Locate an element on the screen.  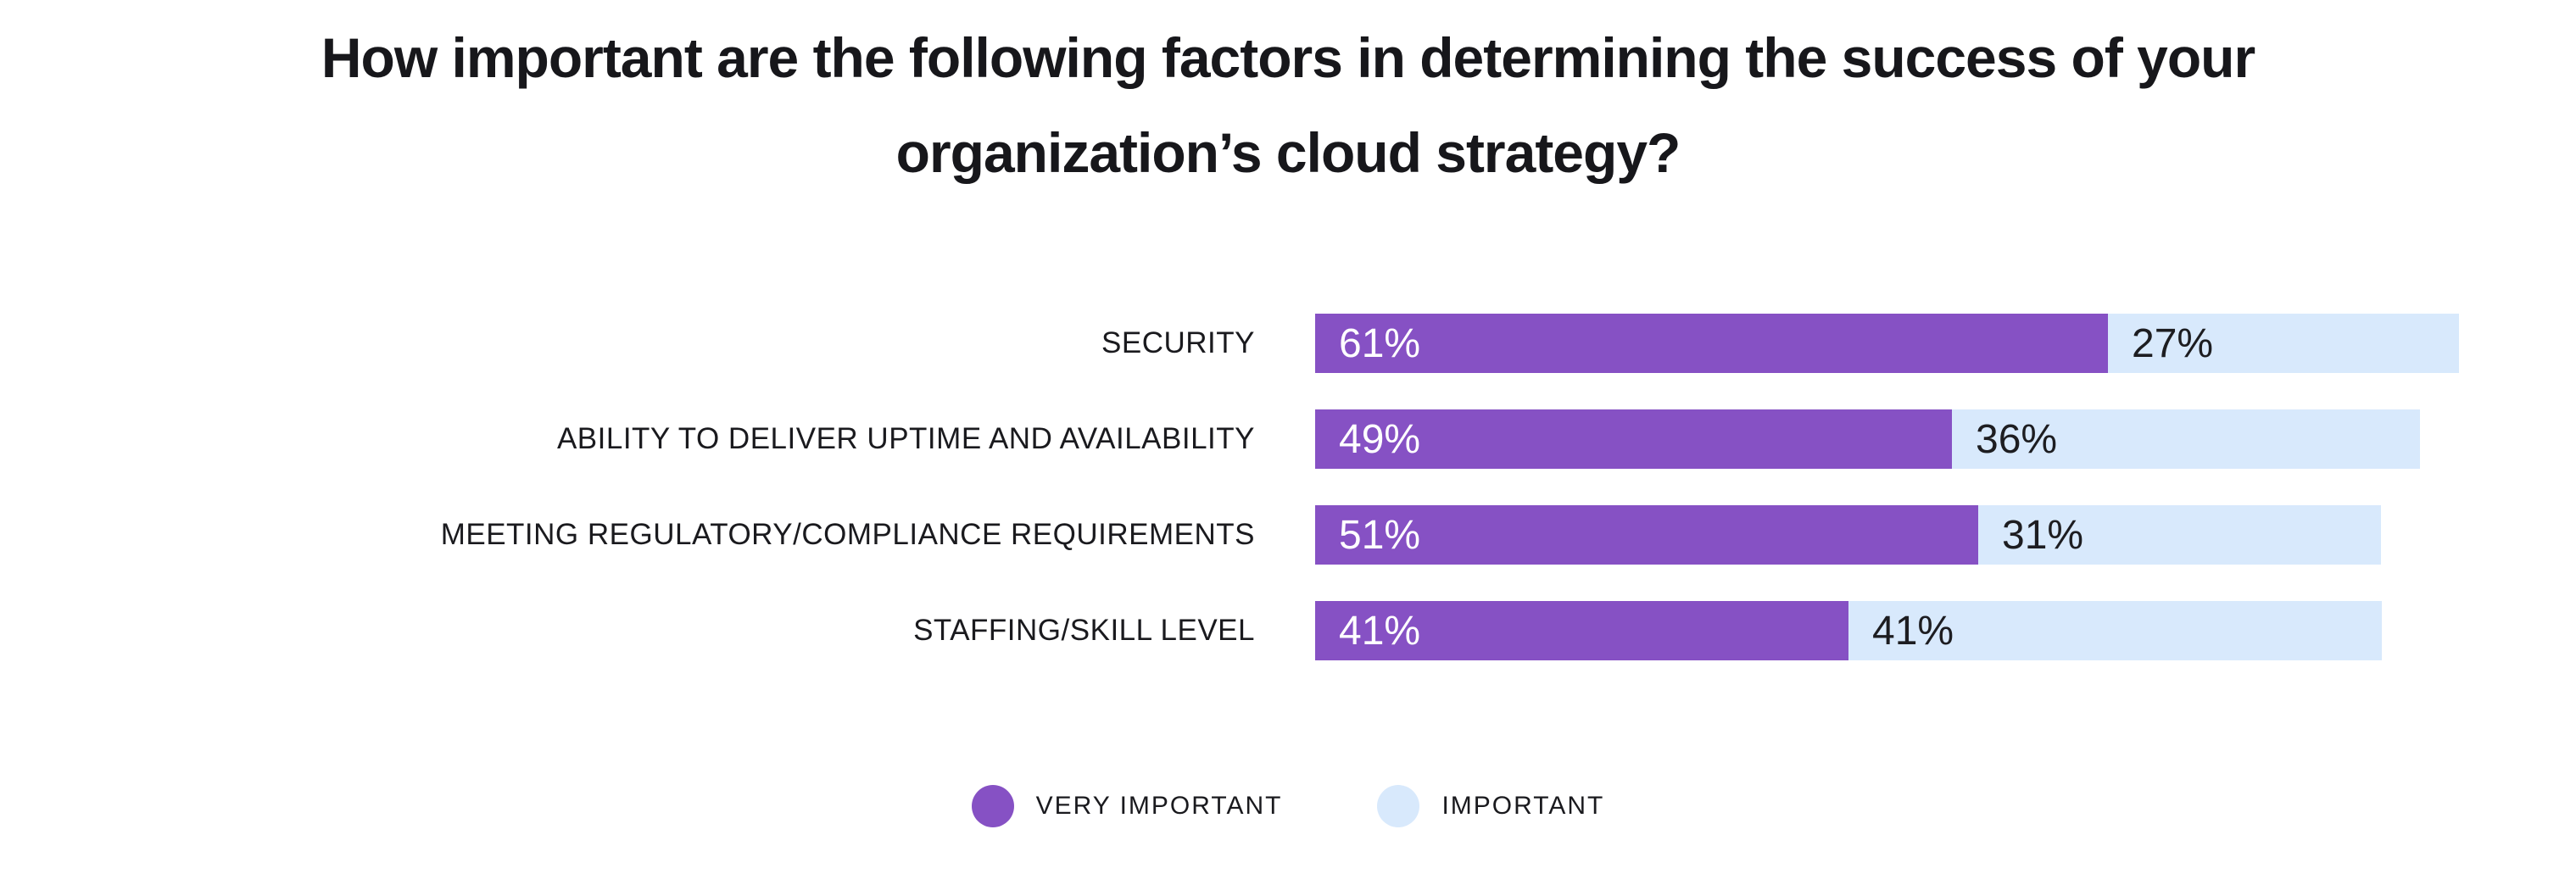
bar-segment-very-important: 51% is located at coordinates (1646, 535).